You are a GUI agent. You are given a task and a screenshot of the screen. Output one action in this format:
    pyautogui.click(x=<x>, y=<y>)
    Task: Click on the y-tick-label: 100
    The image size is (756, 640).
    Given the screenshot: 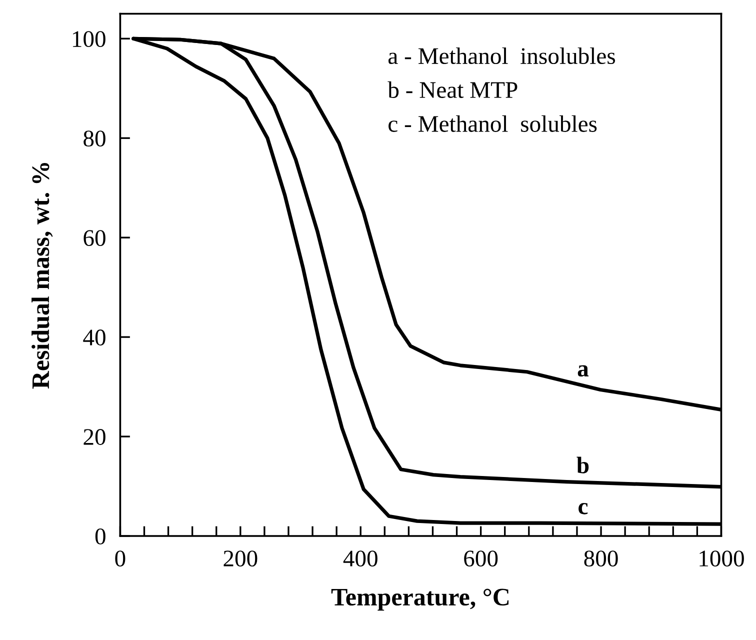 What is the action you would take?
    pyautogui.click(x=89, y=39)
    